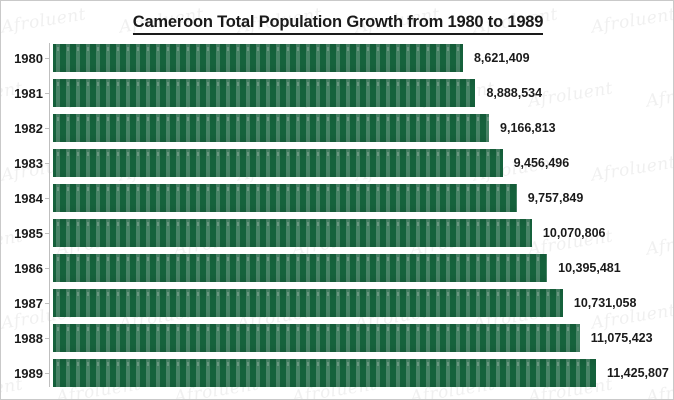 The image size is (674, 400). I want to click on bar-value-label-1981: 8,888,534, so click(514, 93).